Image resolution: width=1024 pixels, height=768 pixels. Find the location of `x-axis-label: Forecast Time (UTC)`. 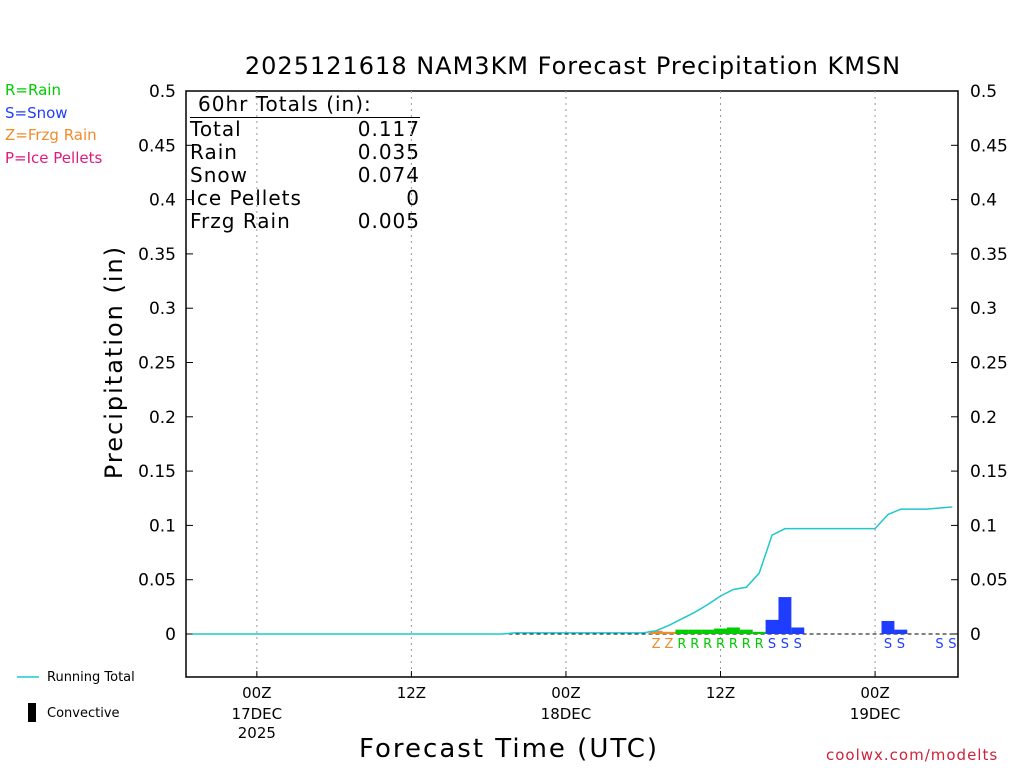

x-axis-label: Forecast Time (UTC) is located at coordinates (509, 749).